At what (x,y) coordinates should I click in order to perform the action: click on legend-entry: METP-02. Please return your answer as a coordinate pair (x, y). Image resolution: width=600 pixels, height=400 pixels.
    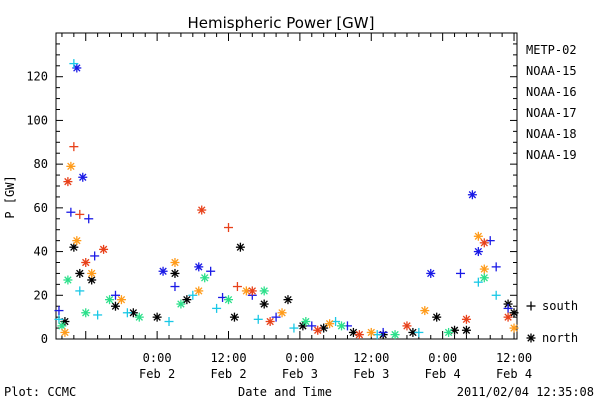
    Looking at the image, I should click on (551, 50).